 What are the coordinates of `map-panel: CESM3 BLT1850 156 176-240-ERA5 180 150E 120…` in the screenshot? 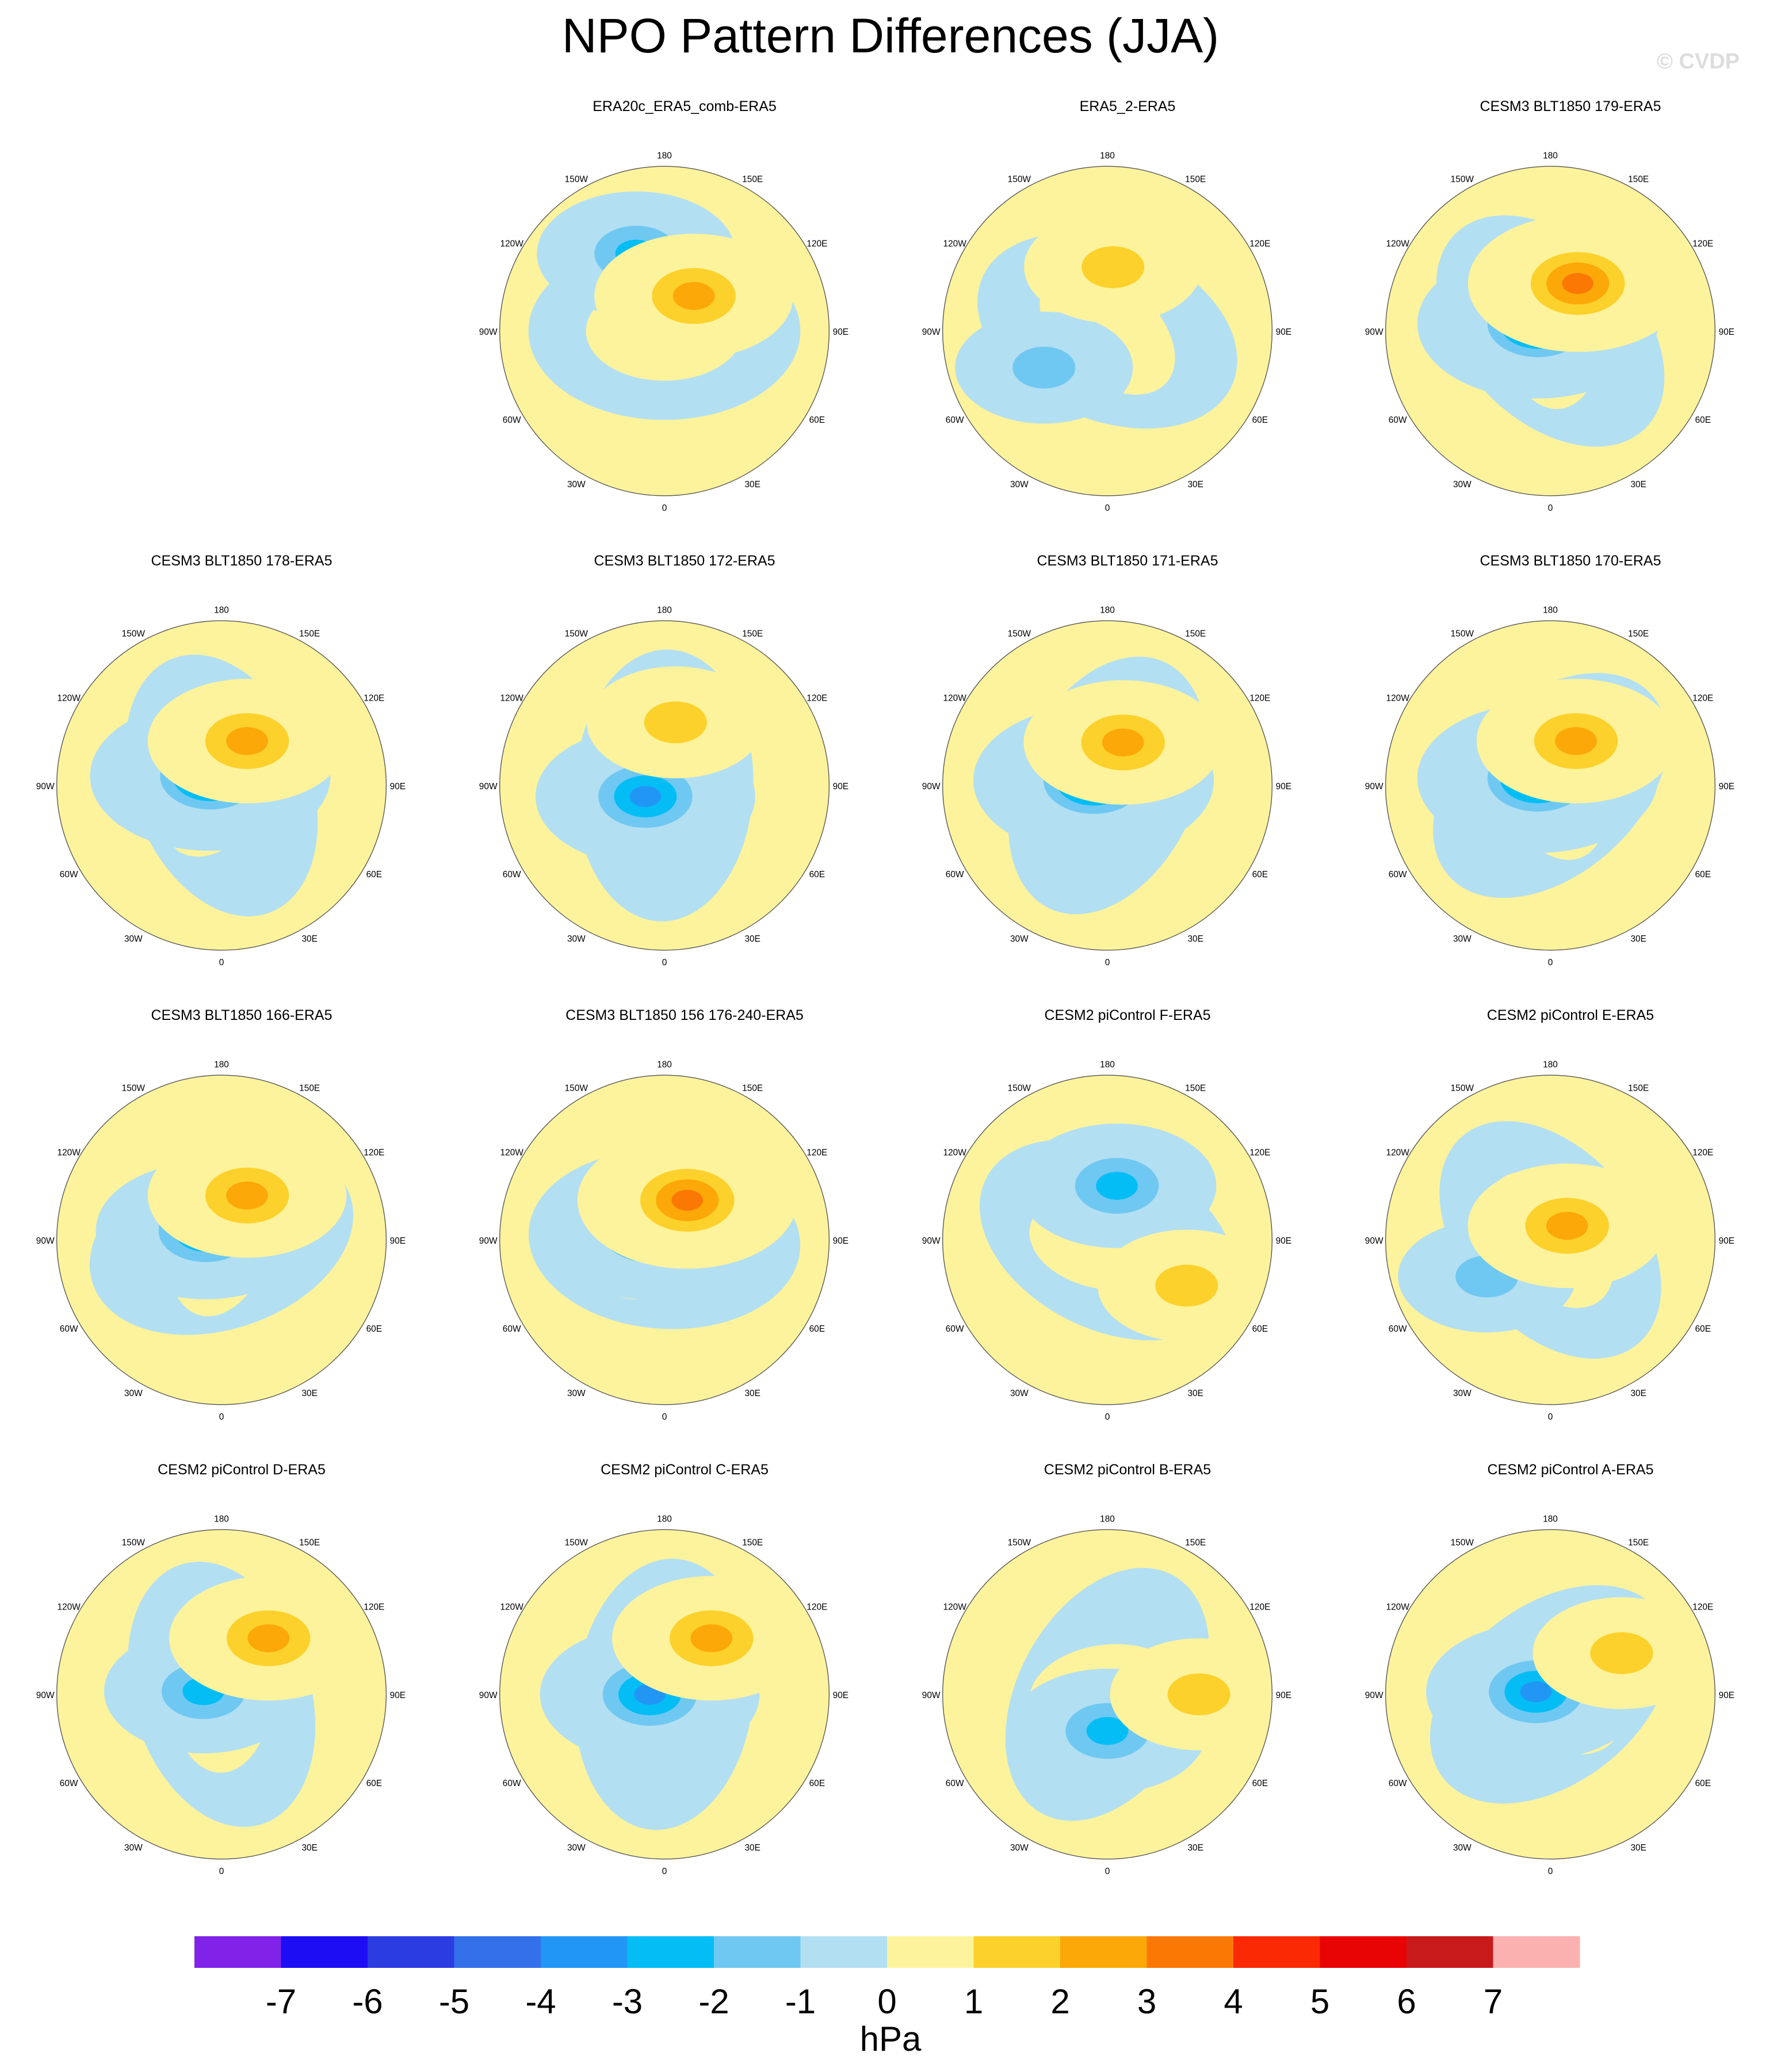 It's located at (684, 1234).